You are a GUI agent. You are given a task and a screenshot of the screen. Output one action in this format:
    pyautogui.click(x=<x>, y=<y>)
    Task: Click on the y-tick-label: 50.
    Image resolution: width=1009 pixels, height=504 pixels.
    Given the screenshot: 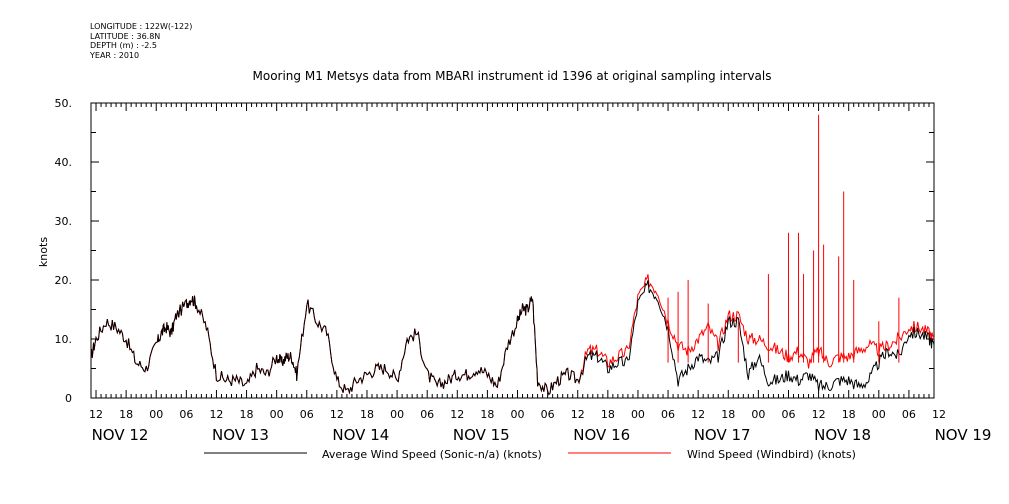 What is the action you would take?
    pyautogui.click(x=64, y=103)
    